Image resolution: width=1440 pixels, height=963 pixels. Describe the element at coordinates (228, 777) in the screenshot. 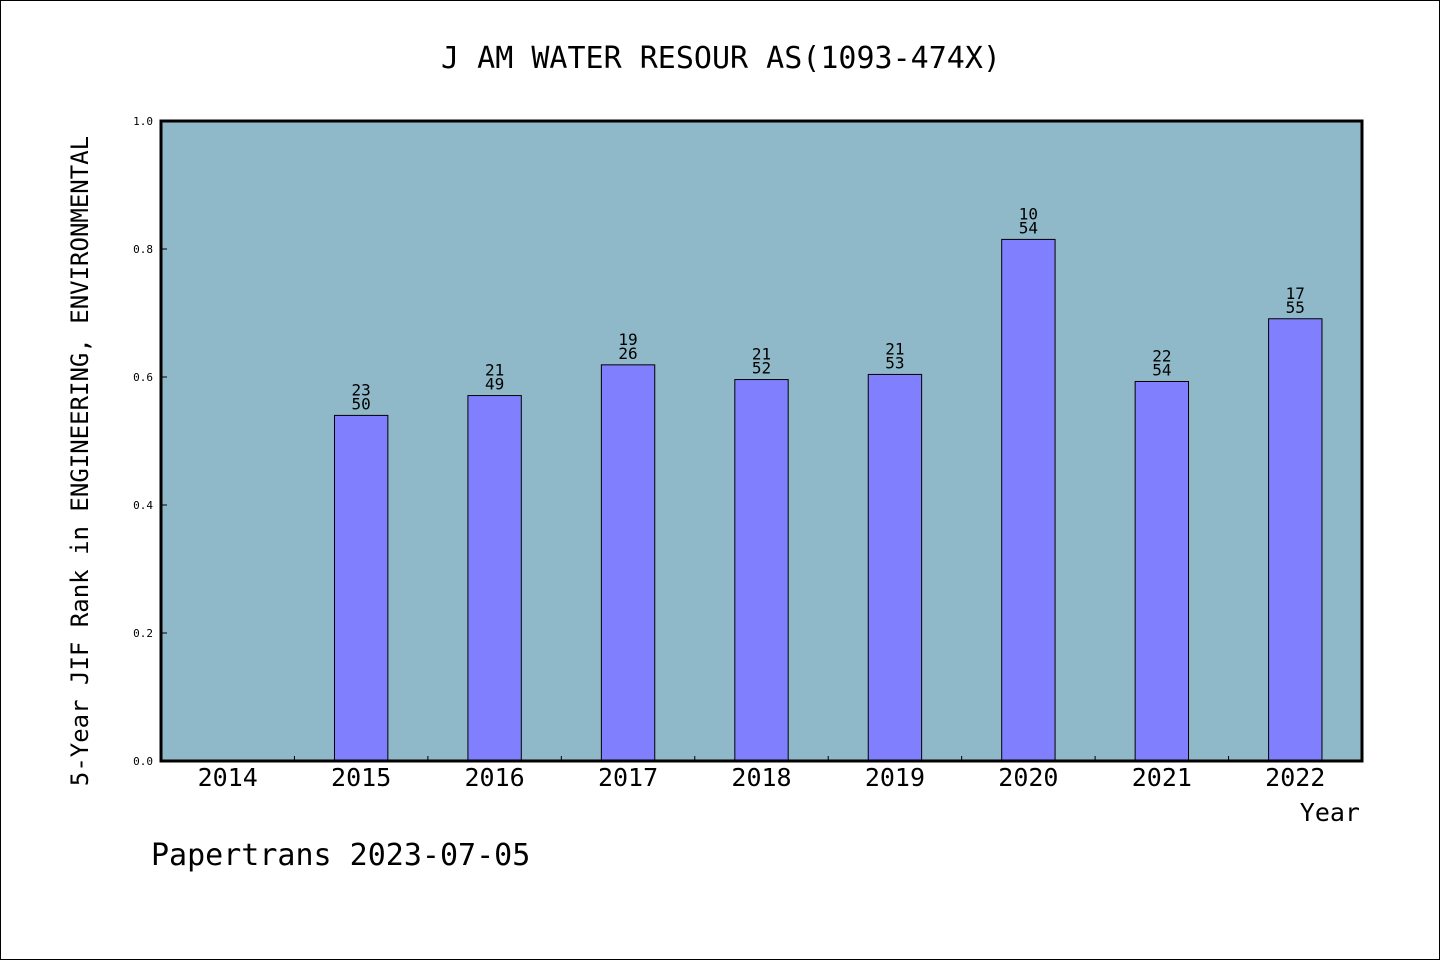

I see `x-tick-label-2014: 2014` at that location.